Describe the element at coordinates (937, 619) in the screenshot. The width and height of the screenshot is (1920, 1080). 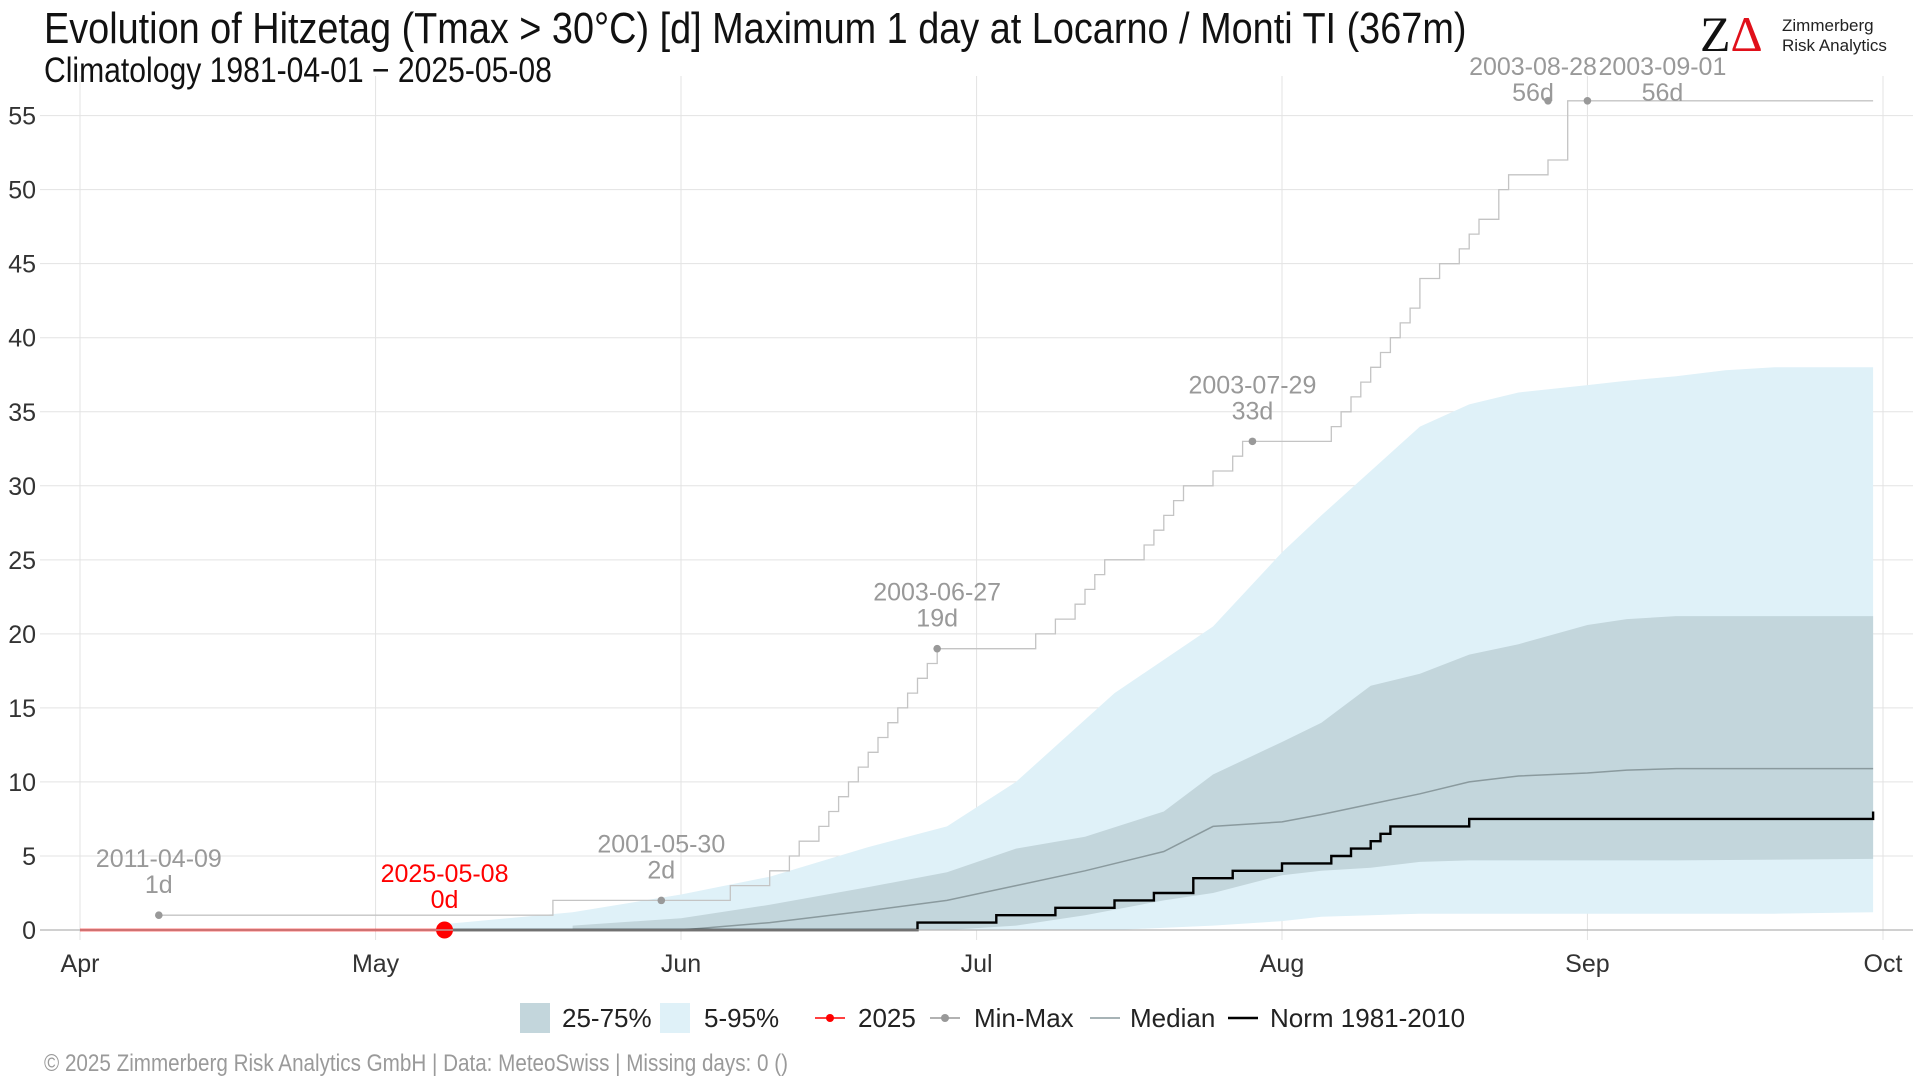
I see `annotation-value: 19d` at that location.